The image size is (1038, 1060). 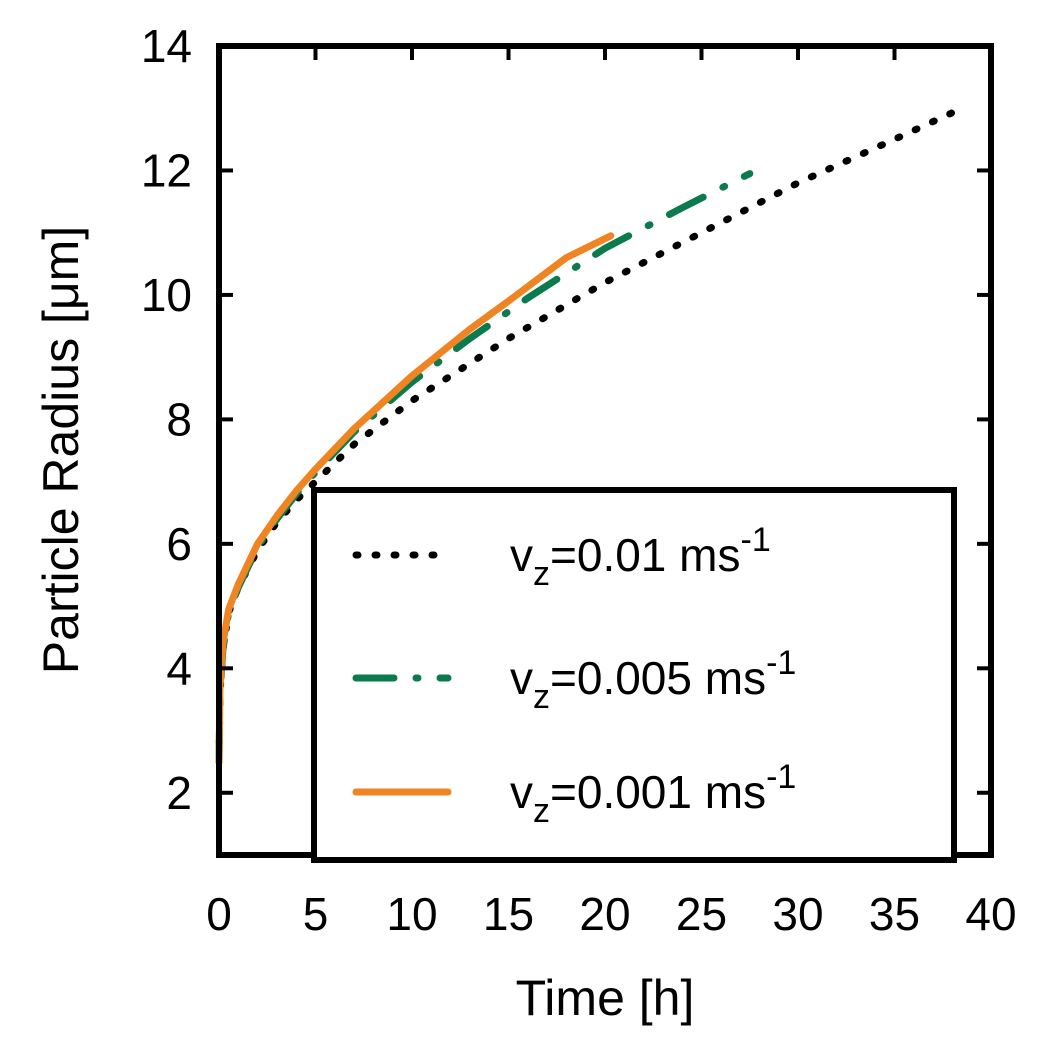 What do you see at coordinates (61, 450) in the screenshot?
I see `y-axis-label: Particle Radius [μm]` at bounding box center [61, 450].